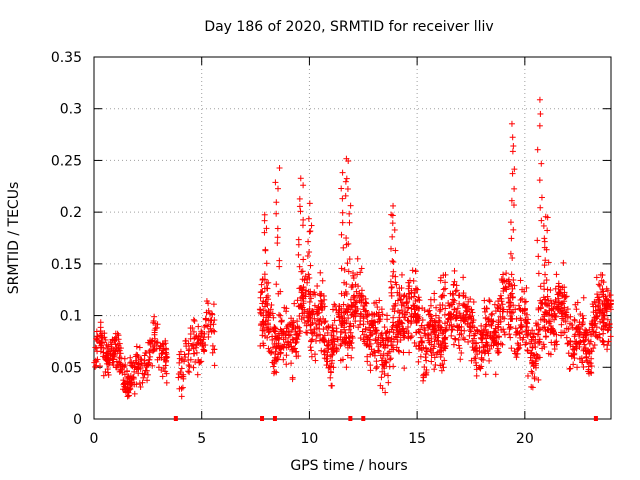 The image size is (640, 480). Describe the element at coordinates (77, 420) in the screenshot. I see `y-tick-label: 0` at that location.